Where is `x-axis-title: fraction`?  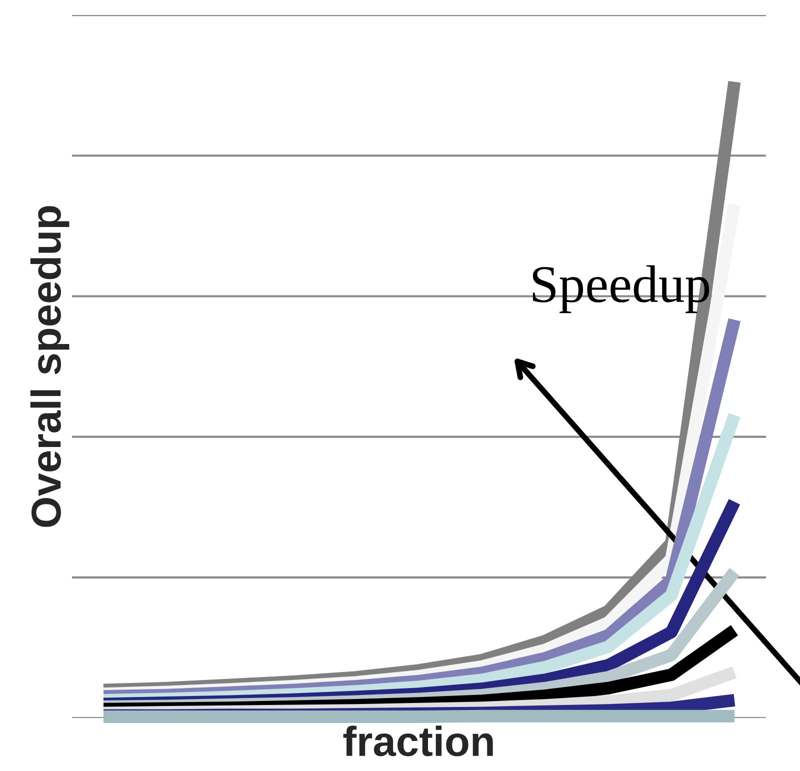 x-axis-title: fraction is located at coordinates (418, 741).